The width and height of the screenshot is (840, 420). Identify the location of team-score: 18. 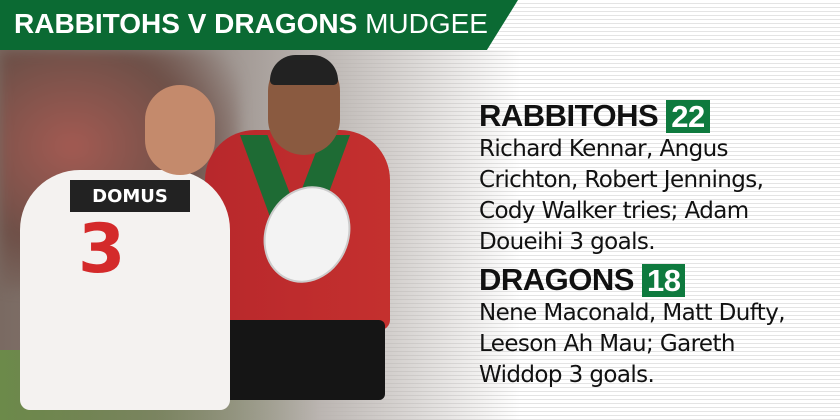
(663, 280).